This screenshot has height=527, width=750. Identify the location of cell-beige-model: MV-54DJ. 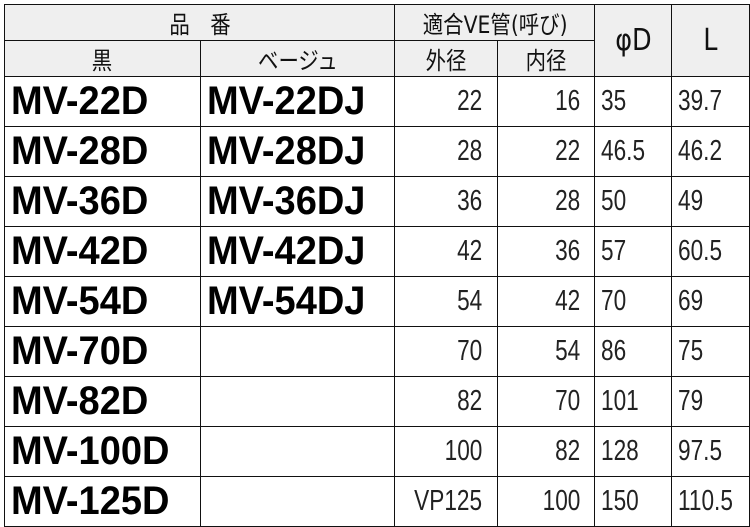
(297, 301).